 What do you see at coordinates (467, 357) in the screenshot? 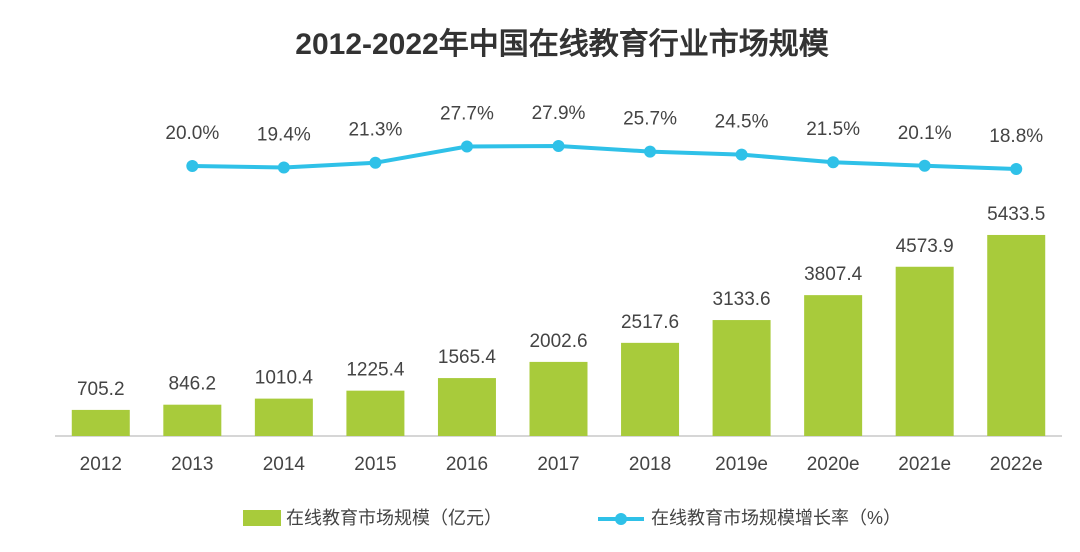
I see `bar-value-label: 1565.4` at bounding box center [467, 357].